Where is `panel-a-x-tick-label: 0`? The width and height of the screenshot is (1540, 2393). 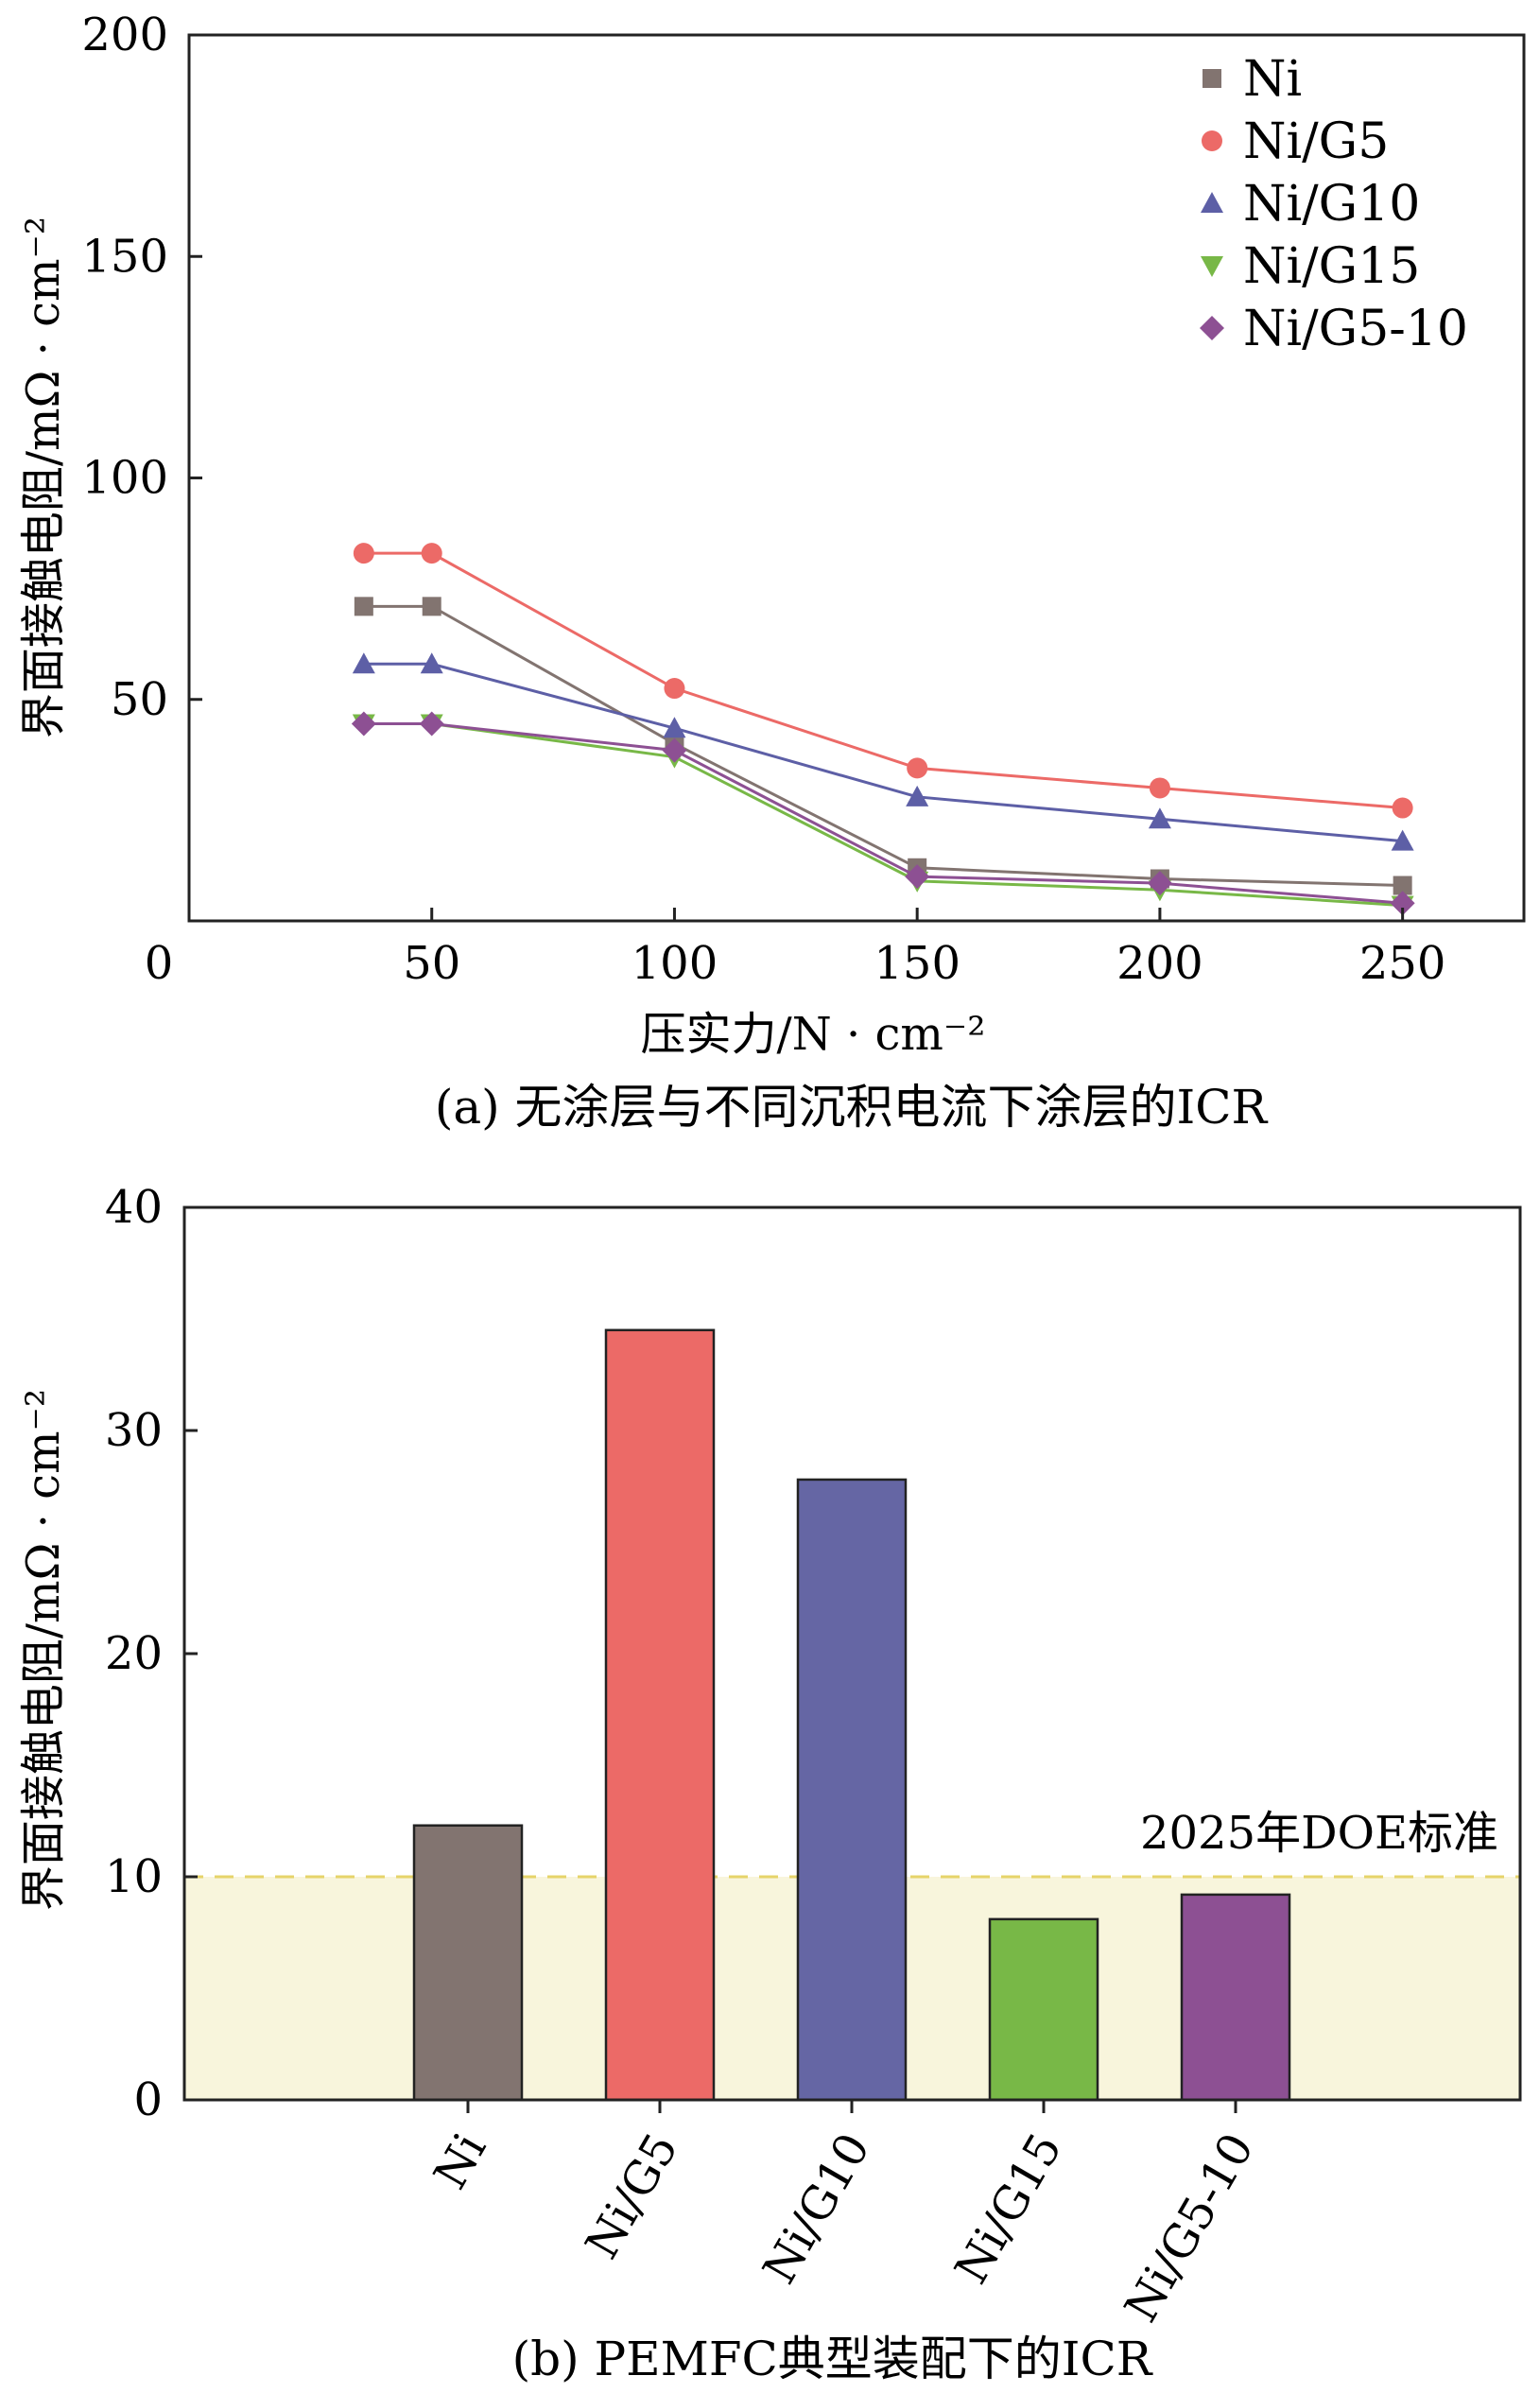 panel-a-x-tick-label: 0 is located at coordinates (159, 964).